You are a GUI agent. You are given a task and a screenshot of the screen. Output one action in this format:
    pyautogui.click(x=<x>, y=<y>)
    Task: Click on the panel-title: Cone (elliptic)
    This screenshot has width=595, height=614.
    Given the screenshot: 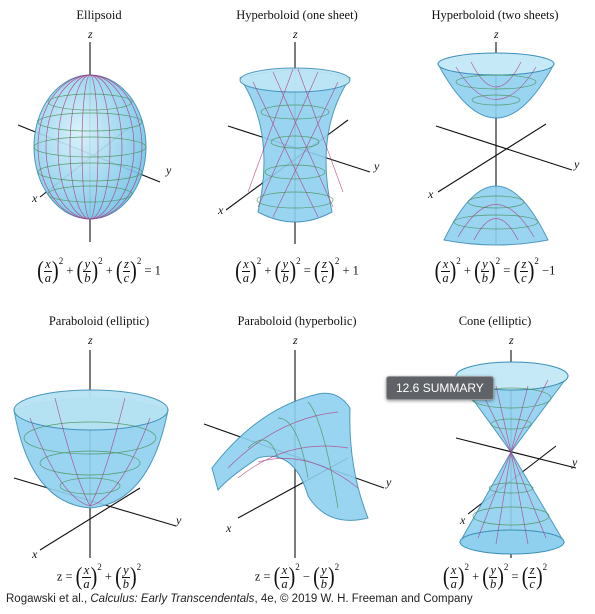 What is the action you would take?
    pyautogui.click(x=495, y=321)
    